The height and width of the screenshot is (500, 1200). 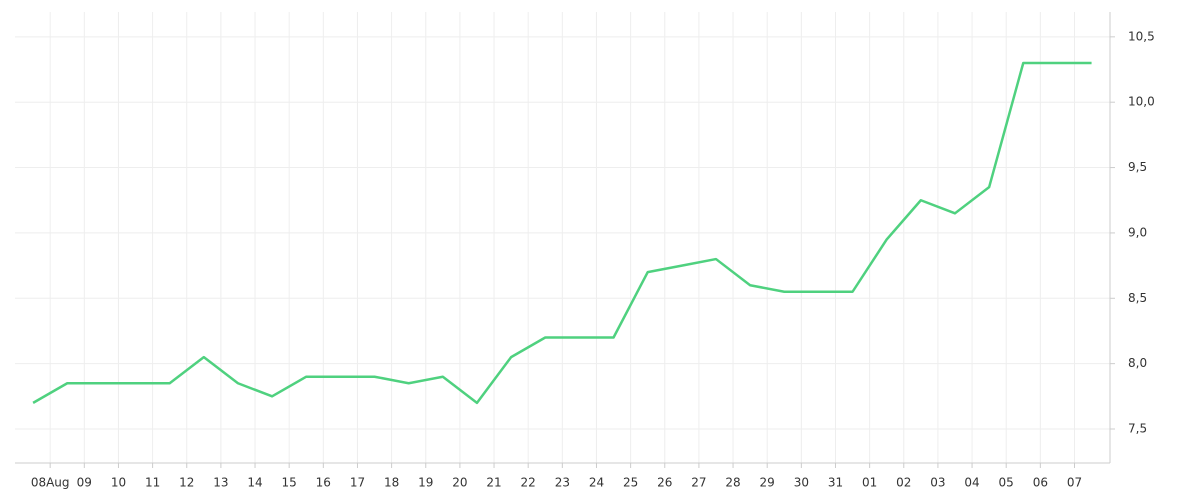 What do you see at coordinates (220, 483) in the screenshot?
I see `x-tick-label: 13` at bounding box center [220, 483].